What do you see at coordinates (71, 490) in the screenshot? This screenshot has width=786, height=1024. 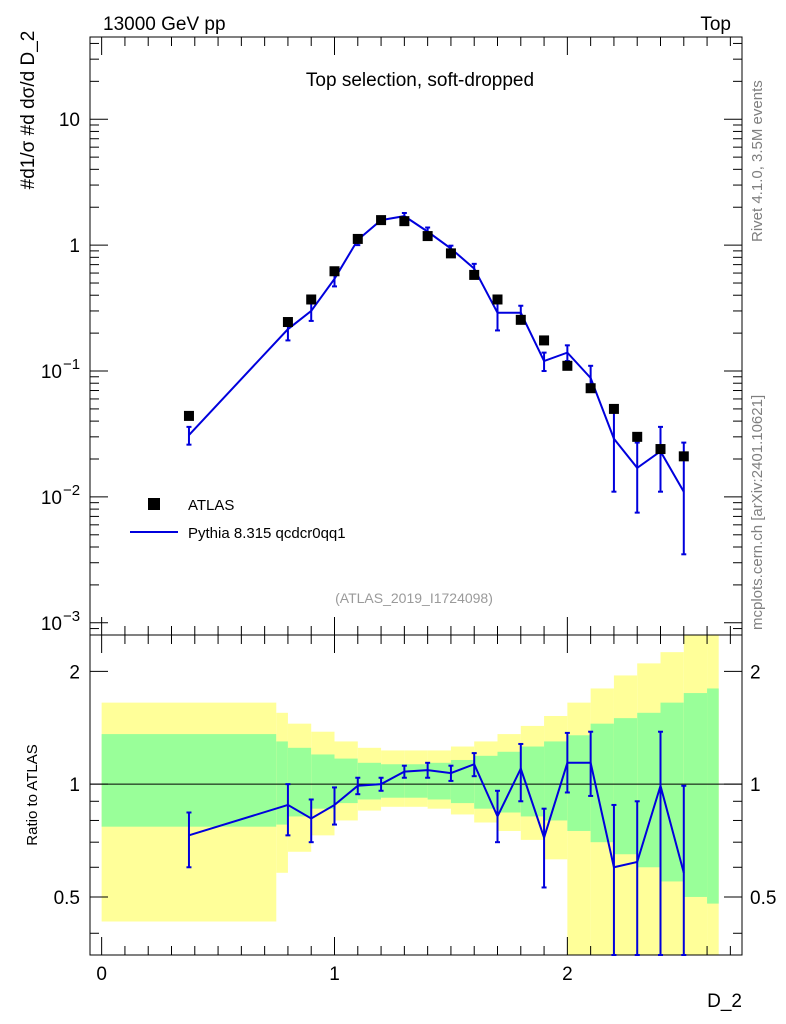 I see `main-y-tick-exponent: −2` at bounding box center [71, 490].